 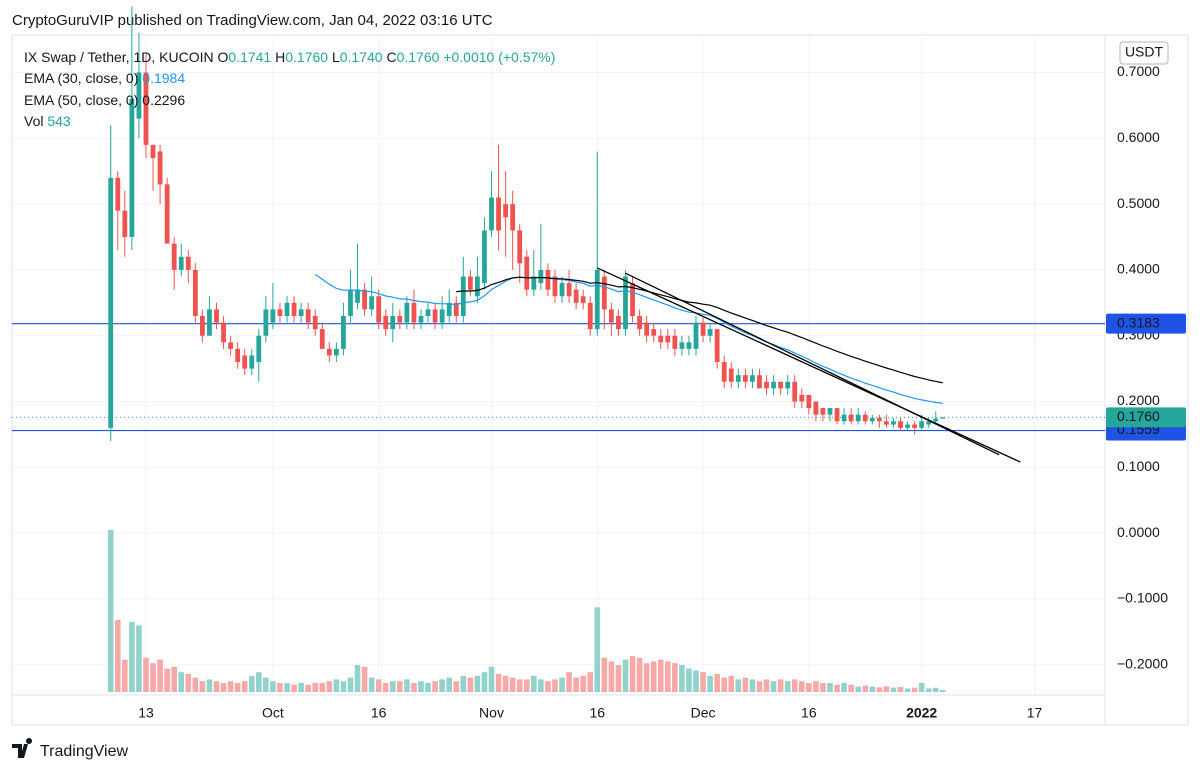 I want to click on legend-row: EMA (50, close, 0) 0.2296, so click(x=106, y=100).